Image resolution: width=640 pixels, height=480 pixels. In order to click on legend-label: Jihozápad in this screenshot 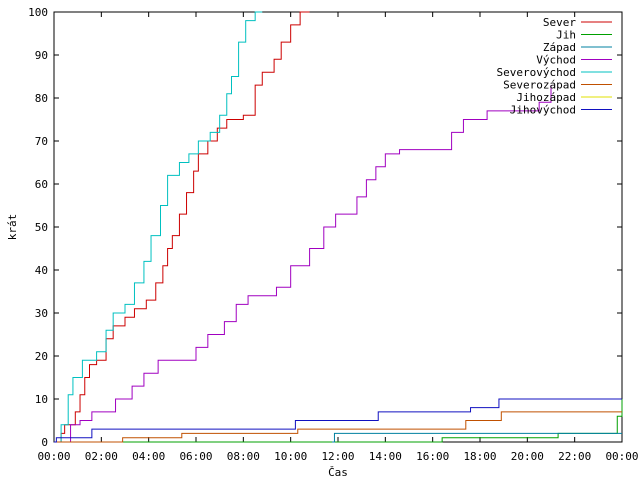, I will do `click(546, 97)`.